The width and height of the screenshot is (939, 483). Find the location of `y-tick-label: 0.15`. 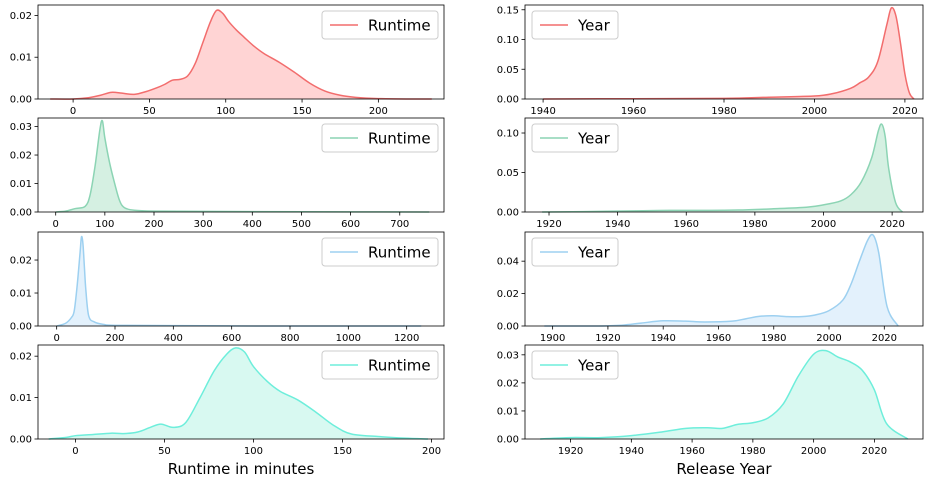

y-tick-label: 0.15 is located at coordinates (508, 10).